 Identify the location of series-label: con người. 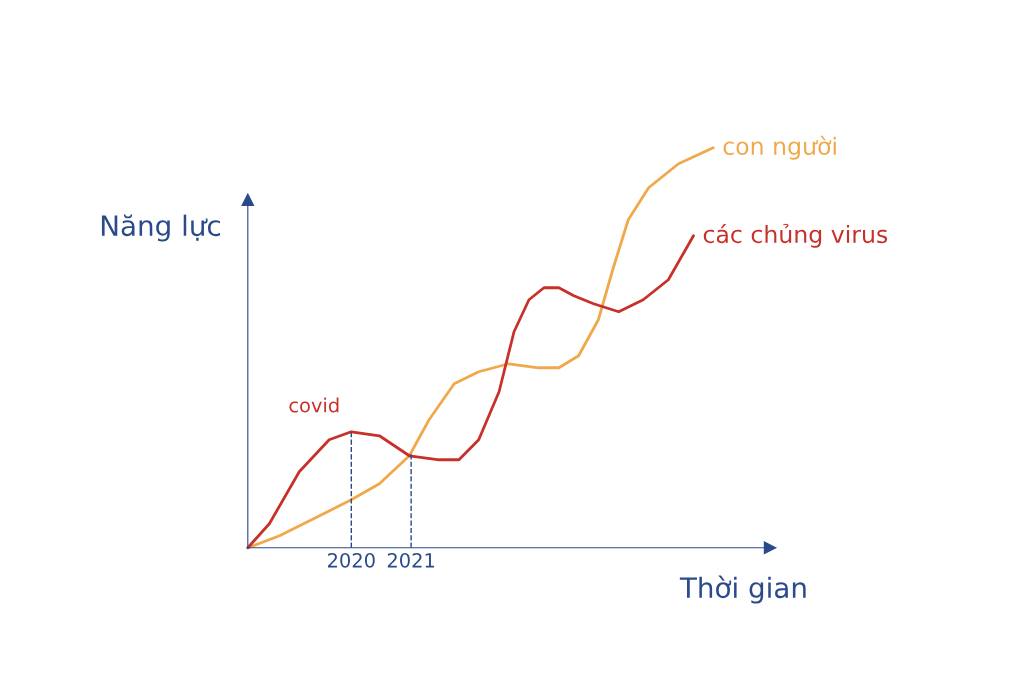
(779, 147).